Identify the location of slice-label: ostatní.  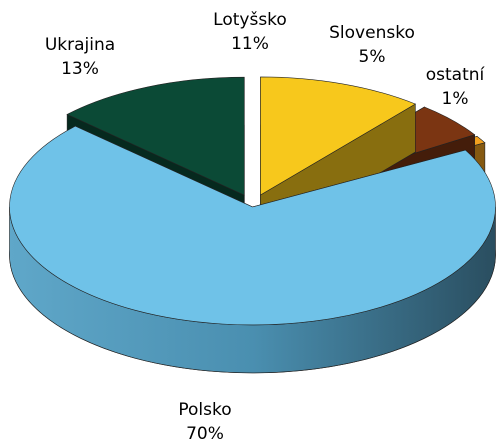
(456, 75).